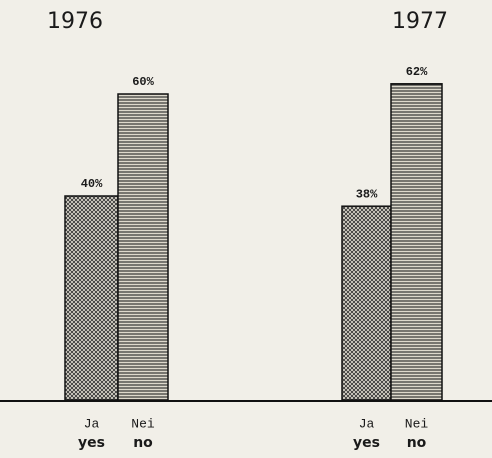  I want to click on value-label: 40%, so click(92, 184).